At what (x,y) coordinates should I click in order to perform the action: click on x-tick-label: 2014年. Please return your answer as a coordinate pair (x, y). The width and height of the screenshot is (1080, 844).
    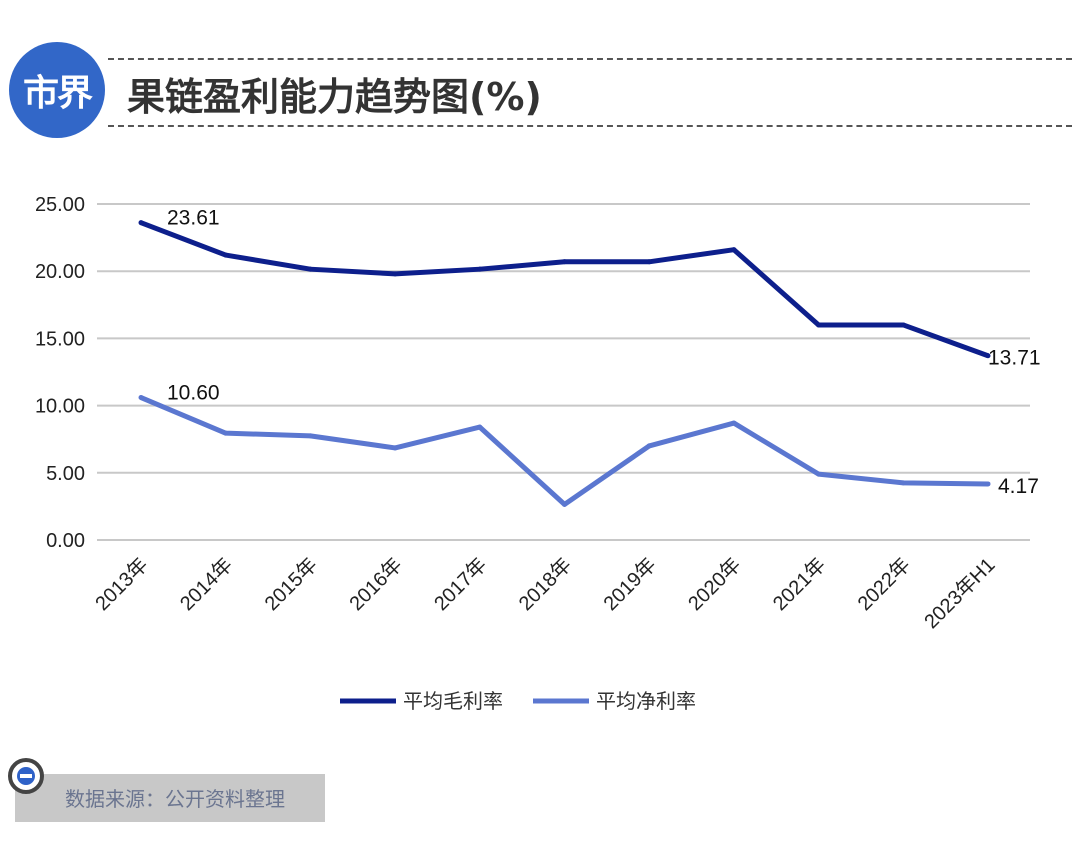
    Looking at the image, I should click on (206, 584).